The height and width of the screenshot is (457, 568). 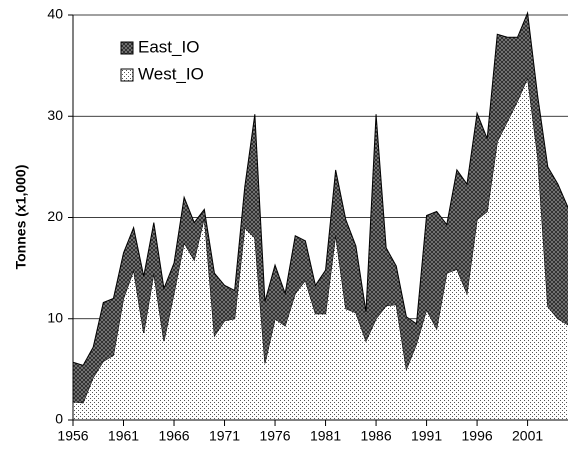 What do you see at coordinates (59, 419) in the screenshot?
I see `y-tick-label: 0` at bounding box center [59, 419].